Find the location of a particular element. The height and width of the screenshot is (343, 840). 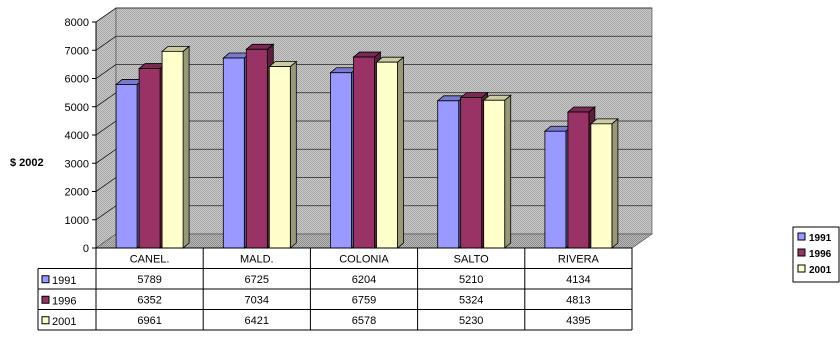

data-label: 4813 is located at coordinates (578, 300).